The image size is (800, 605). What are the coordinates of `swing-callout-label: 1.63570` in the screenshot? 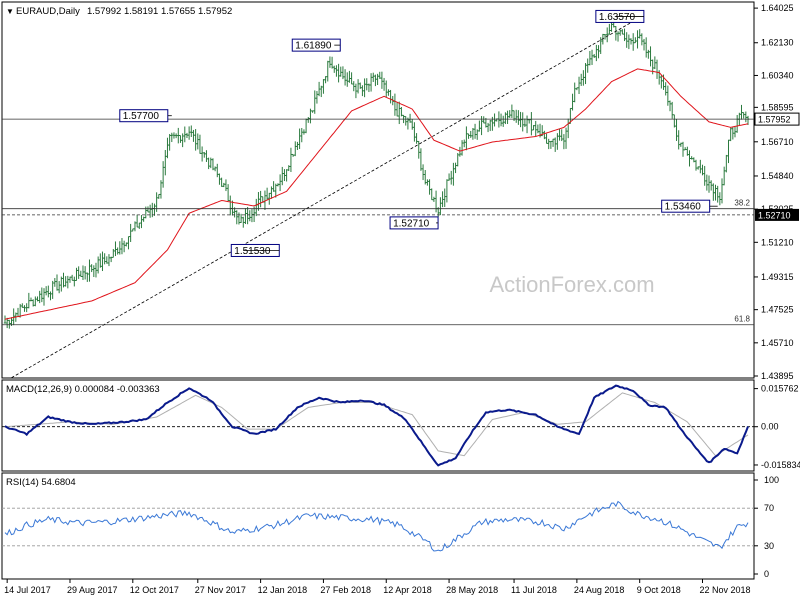 It's located at (617, 17).